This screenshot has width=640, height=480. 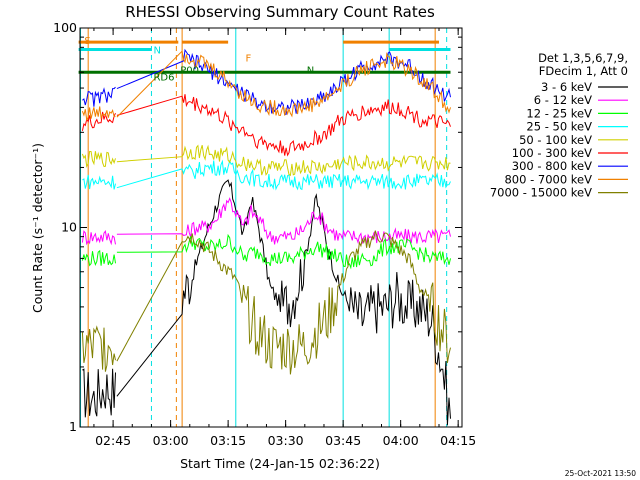 I want to click on x-tick-label-0: 02:45, so click(x=113, y=440).